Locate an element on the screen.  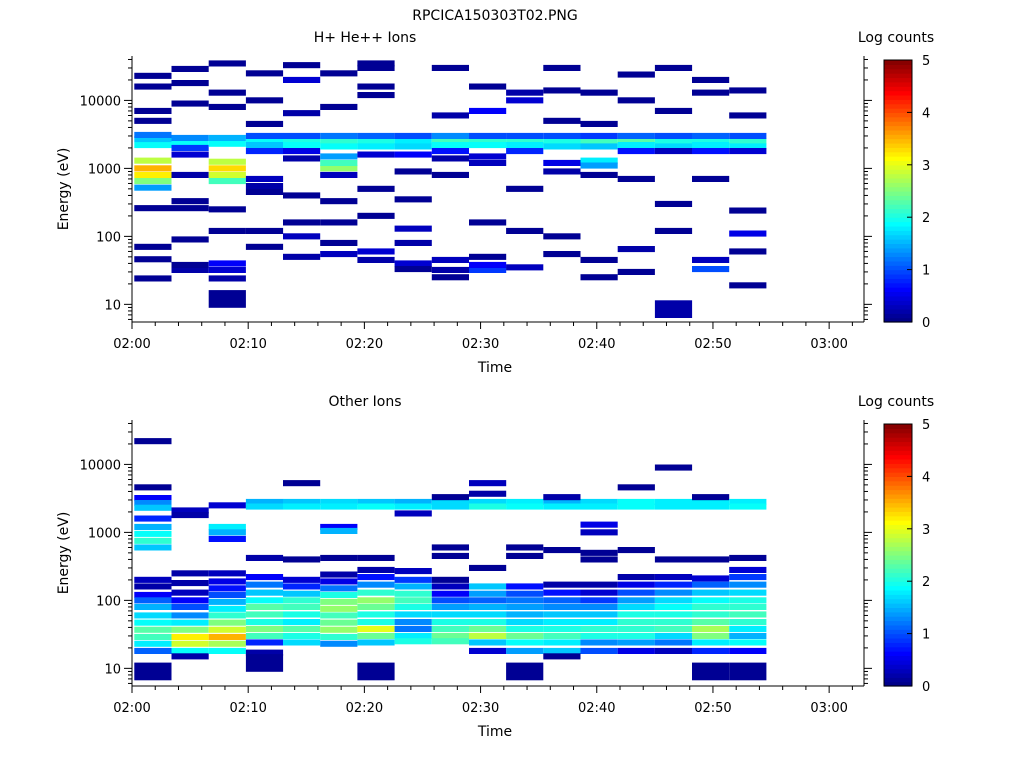
y-tick-label: 10 is located at coordinates (112, 669).